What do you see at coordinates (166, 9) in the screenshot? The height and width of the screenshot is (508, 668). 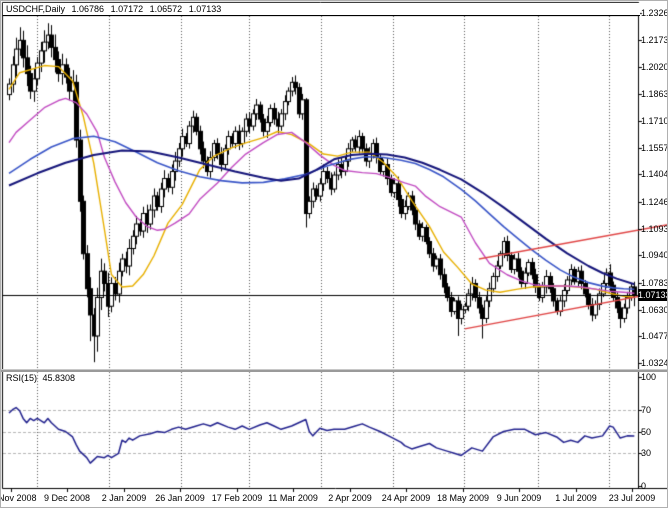 I see `ohlc-low: 1.06572` at bounding box center [166, 9].